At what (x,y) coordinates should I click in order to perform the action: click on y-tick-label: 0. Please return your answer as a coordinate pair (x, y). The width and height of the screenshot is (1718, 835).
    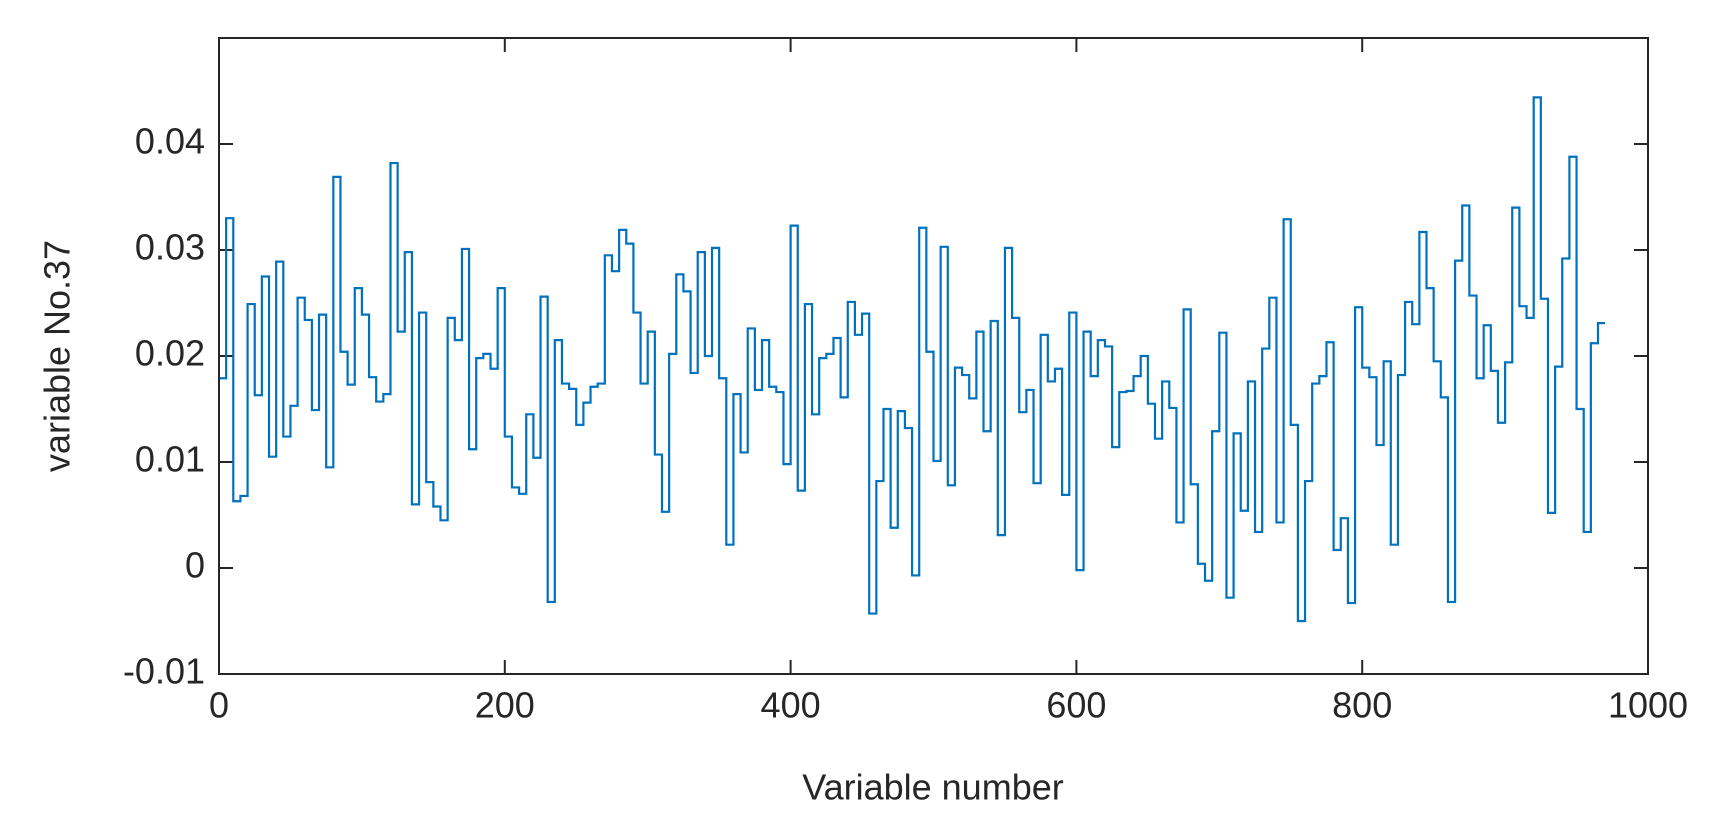
    Looking at the image, I should click on (195, 565).